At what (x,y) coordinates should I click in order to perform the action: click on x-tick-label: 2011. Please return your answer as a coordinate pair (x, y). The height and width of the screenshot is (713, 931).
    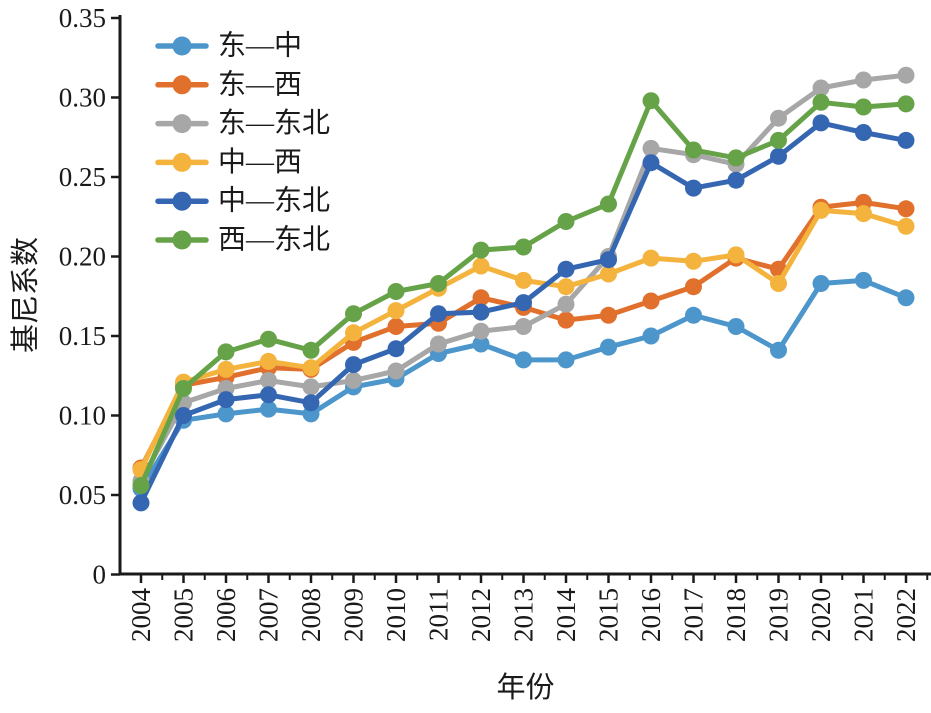
    Looking at the image, I should click on (439, 614).